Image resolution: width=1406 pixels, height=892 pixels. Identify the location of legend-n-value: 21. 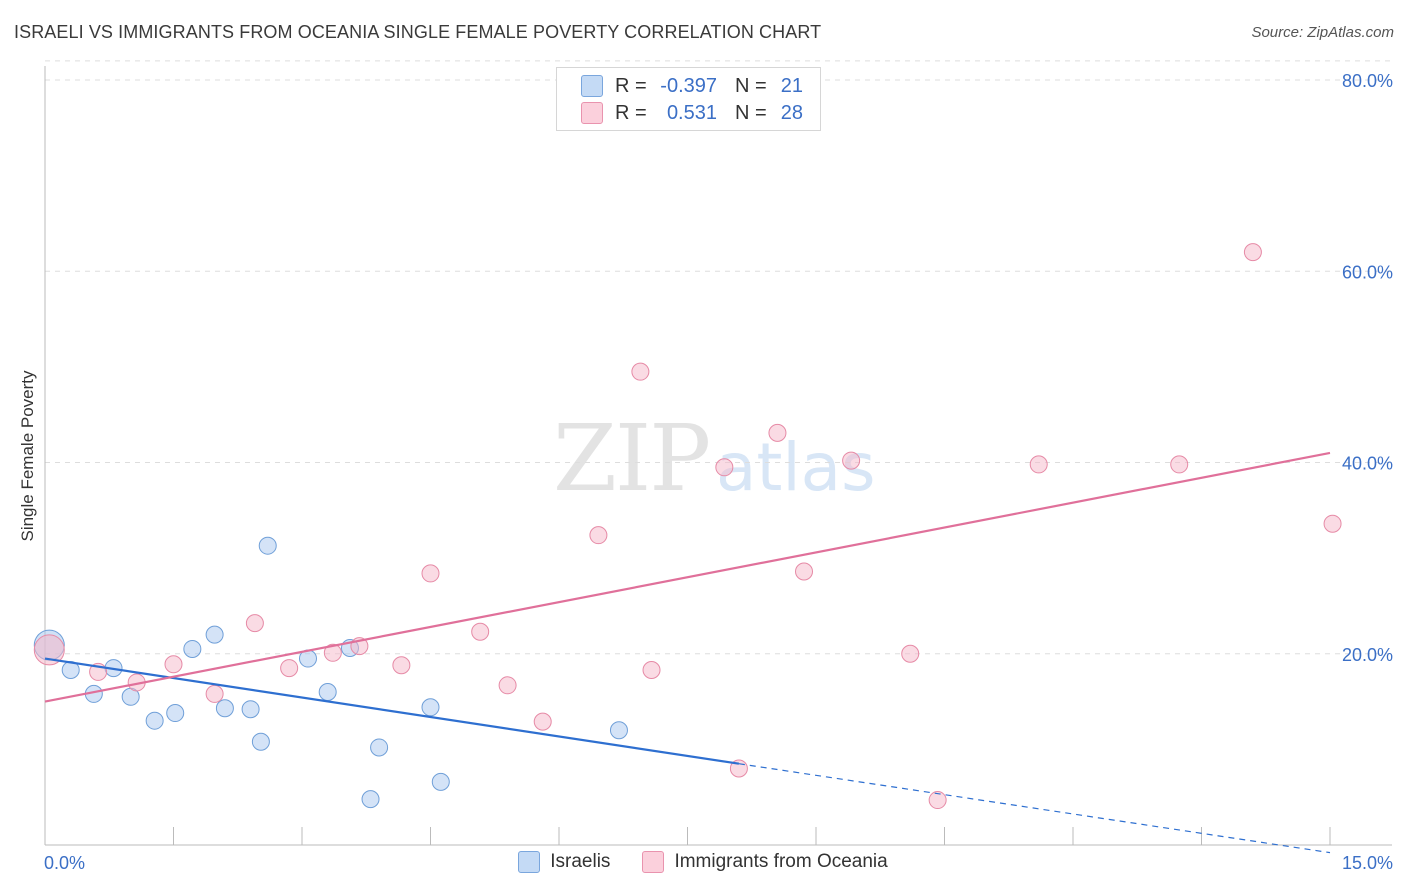
(791, 85).